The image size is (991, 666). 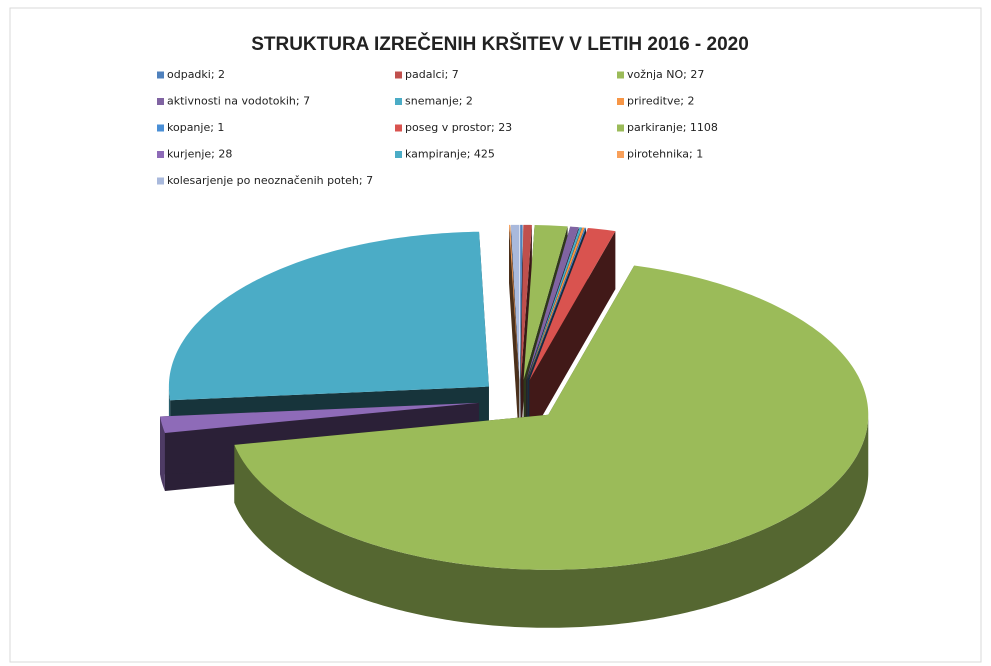 What do you see at coordinates (432, 74) in the screenshot?
I see `legend-label: padalci; 7` at bounding box center [432, 74].